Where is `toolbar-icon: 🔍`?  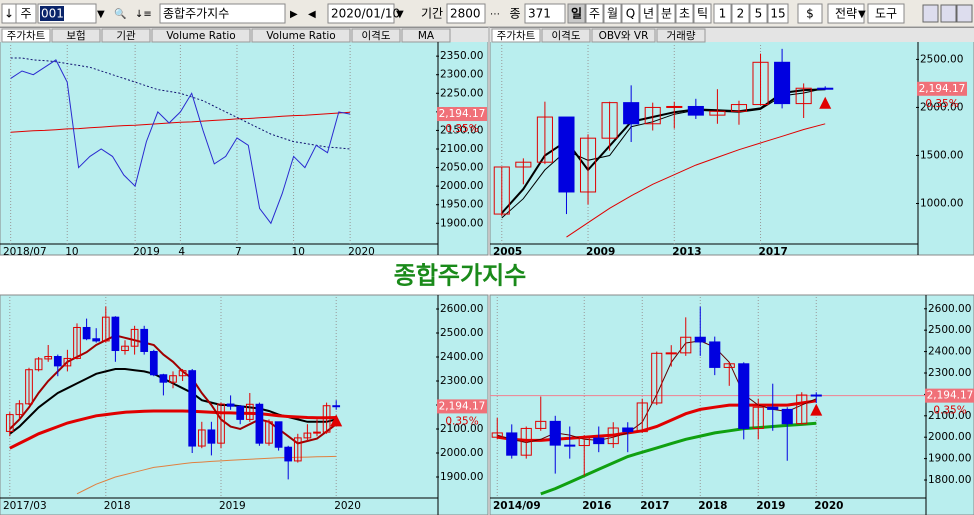
toolbar-icon: 🔍 is located at coordinates (120, 13).